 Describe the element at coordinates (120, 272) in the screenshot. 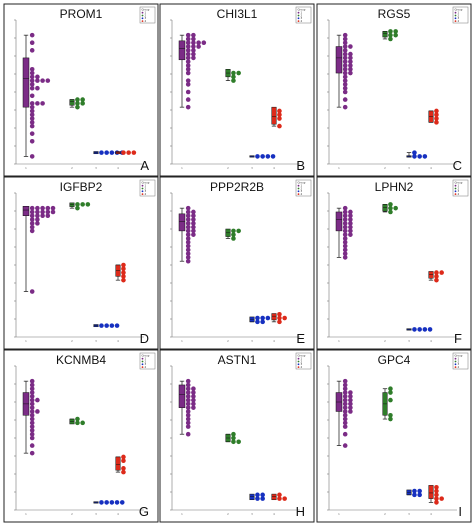

I see `group-4-series` at that location.